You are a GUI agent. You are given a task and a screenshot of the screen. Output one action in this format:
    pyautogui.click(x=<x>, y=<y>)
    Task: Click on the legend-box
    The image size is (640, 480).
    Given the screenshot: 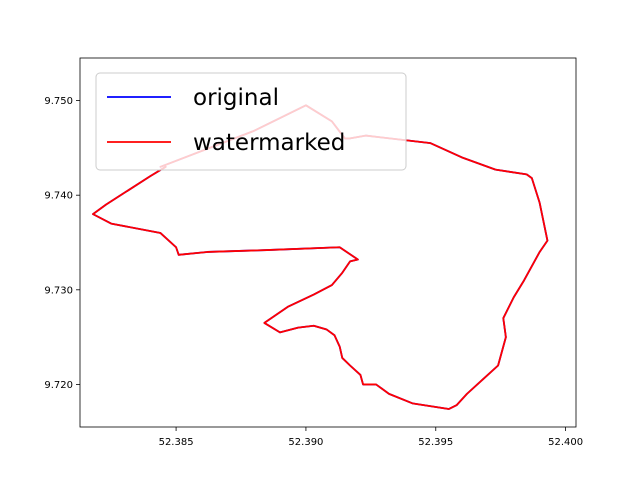 What is the action you would take?
    pyautogui.click(x=251, y=121)
    